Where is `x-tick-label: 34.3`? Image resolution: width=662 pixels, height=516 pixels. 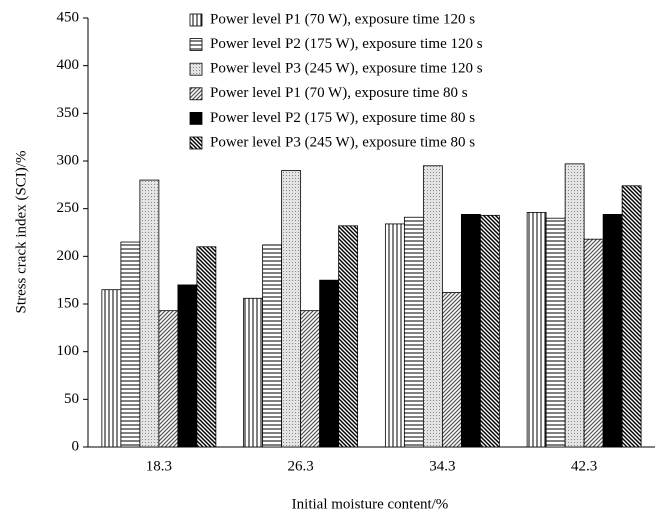
x-tick-label: 34.3 is located at coordinates (442, 466).